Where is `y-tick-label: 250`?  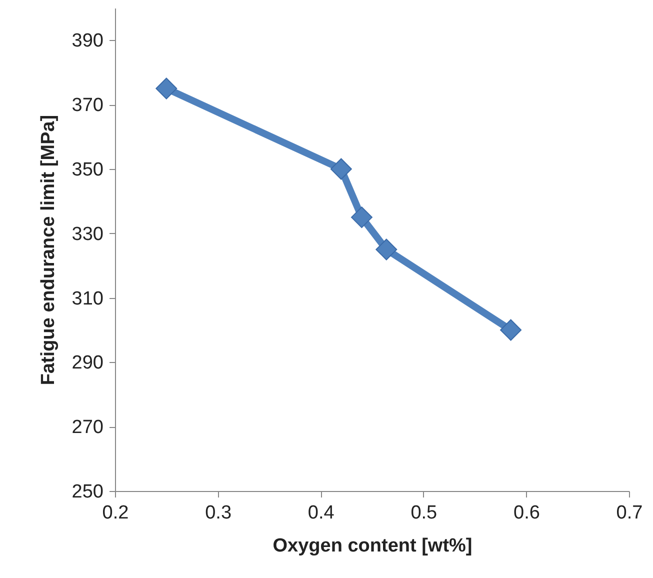 y-tick-label: 250 is located at coordinates (88, 492).